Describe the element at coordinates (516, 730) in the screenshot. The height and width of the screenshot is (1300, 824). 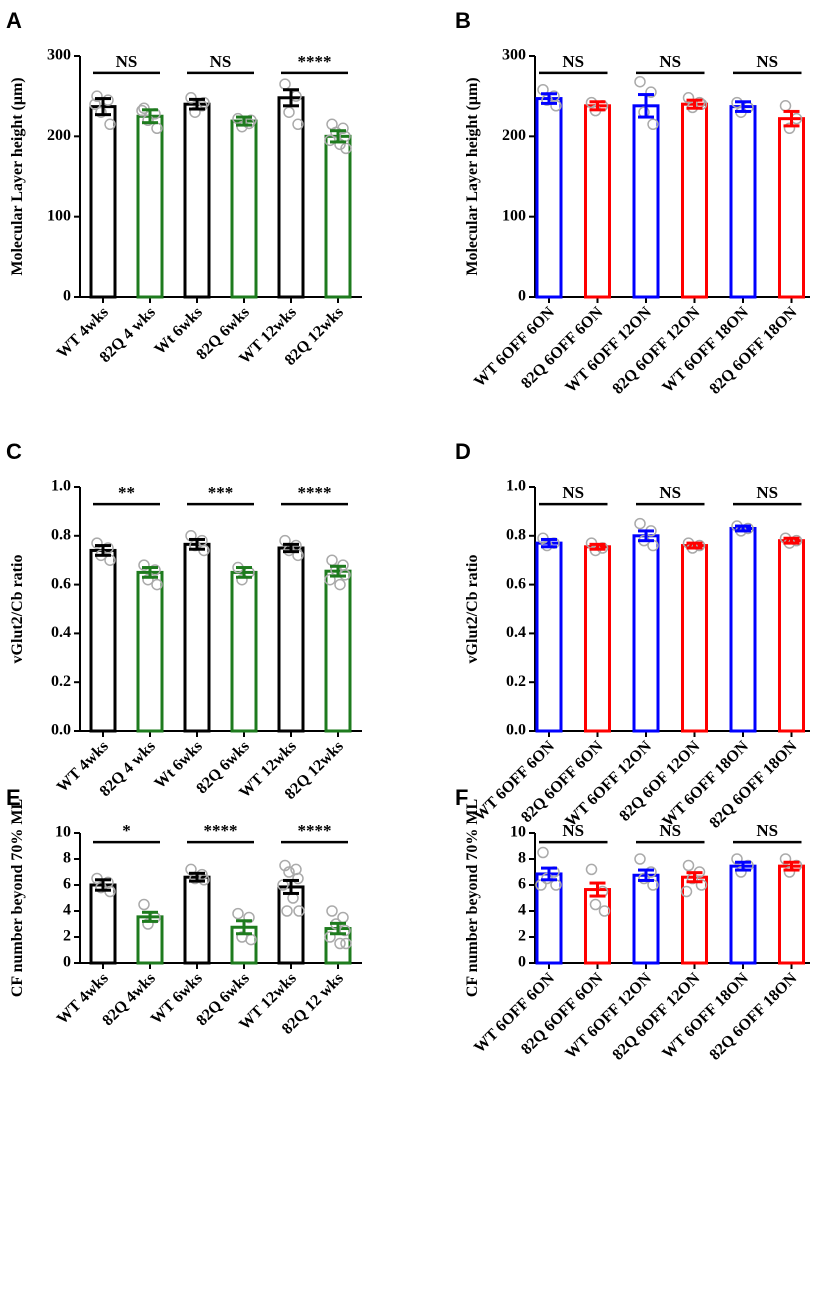
I see `y-tick-label: 0.0` at that location.